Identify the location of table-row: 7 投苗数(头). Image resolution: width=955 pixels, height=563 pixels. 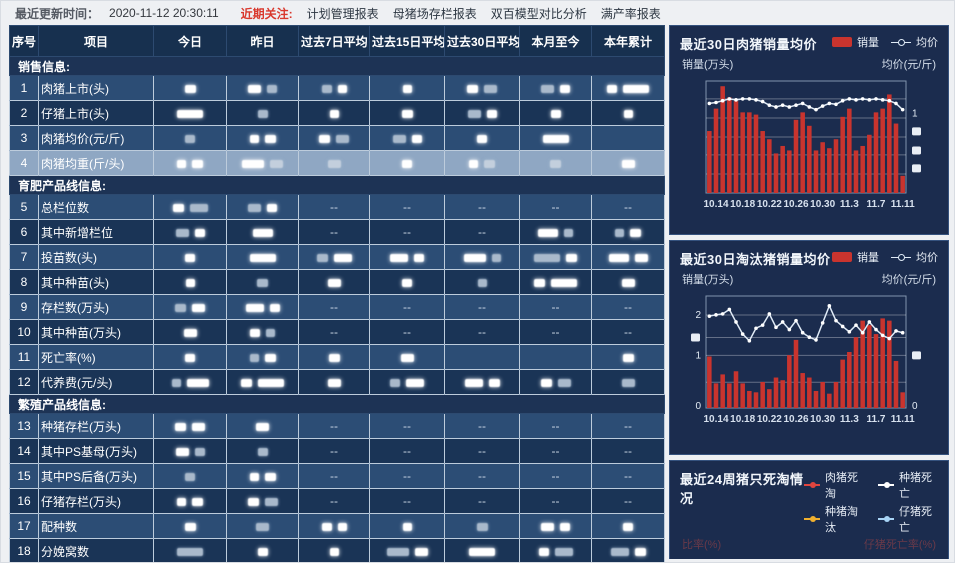
(337, 257).